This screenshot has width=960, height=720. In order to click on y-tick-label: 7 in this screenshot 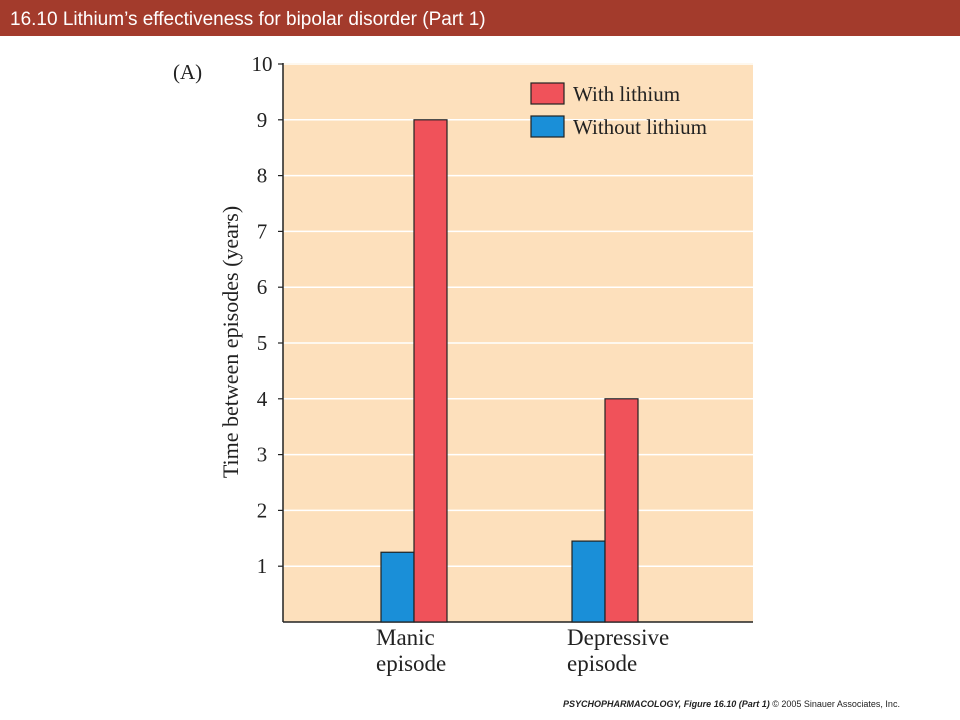, I will do `click(262, 231)`.